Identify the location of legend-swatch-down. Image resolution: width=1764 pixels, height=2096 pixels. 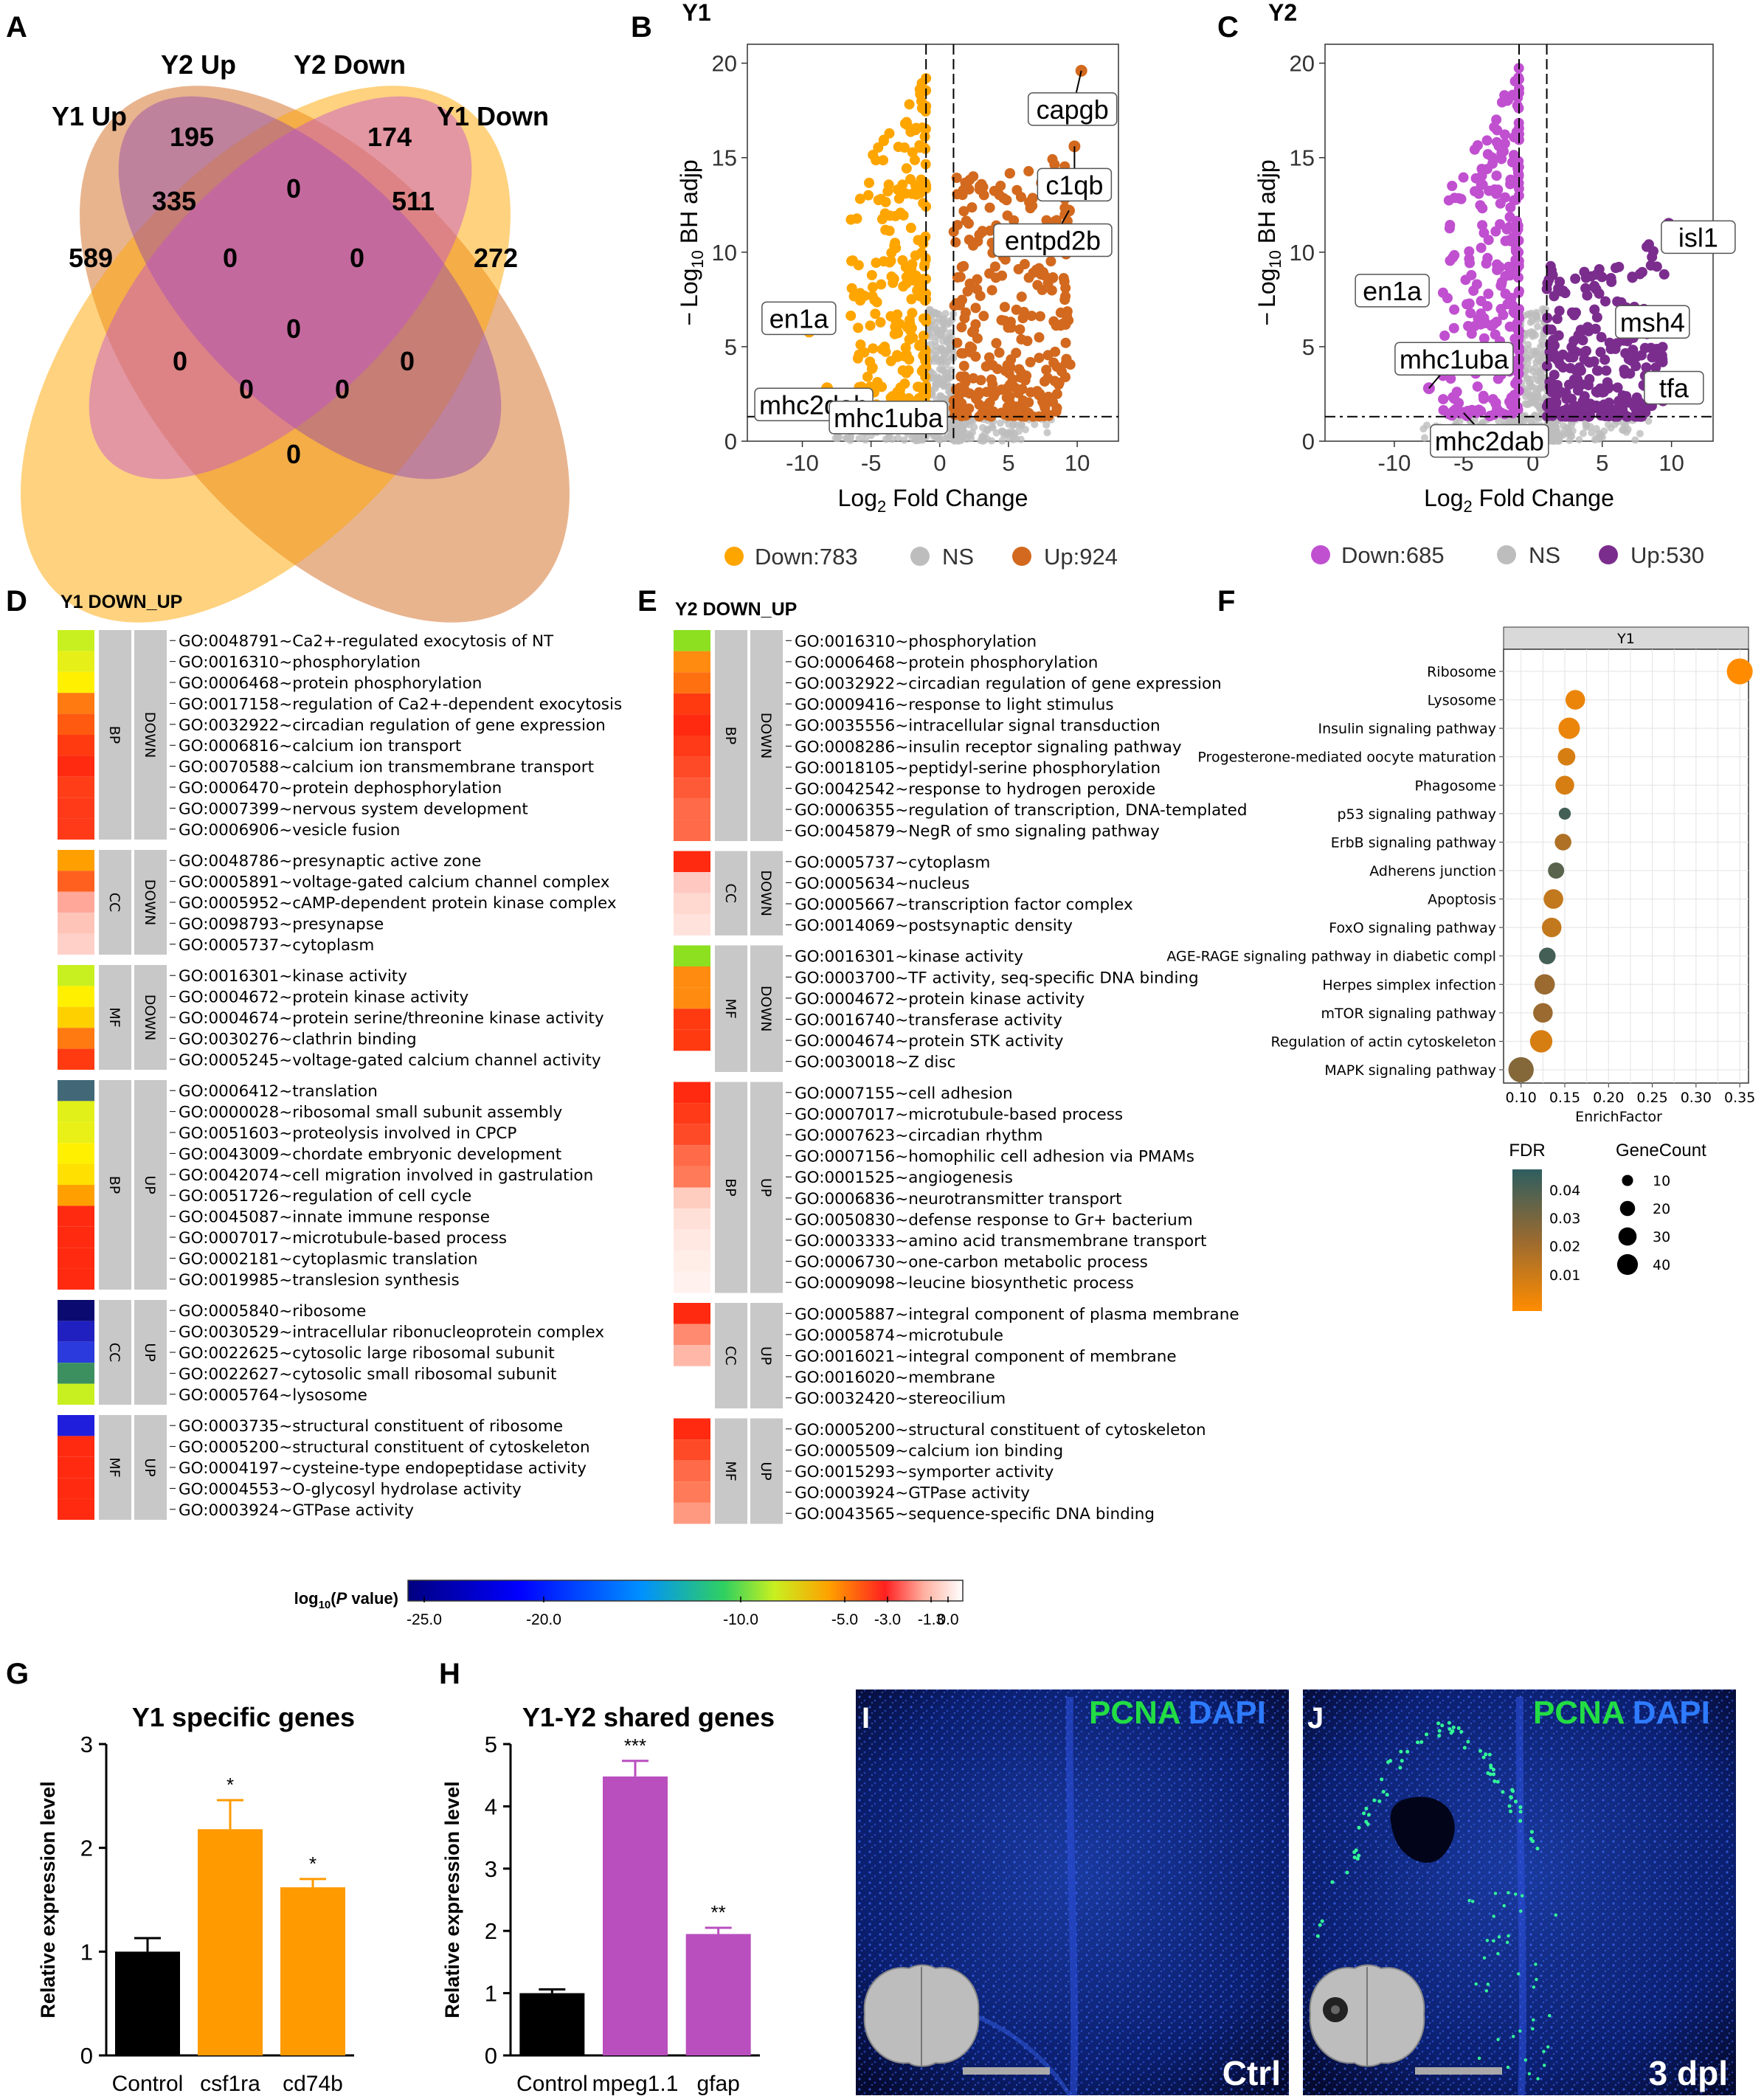
(734, 556).